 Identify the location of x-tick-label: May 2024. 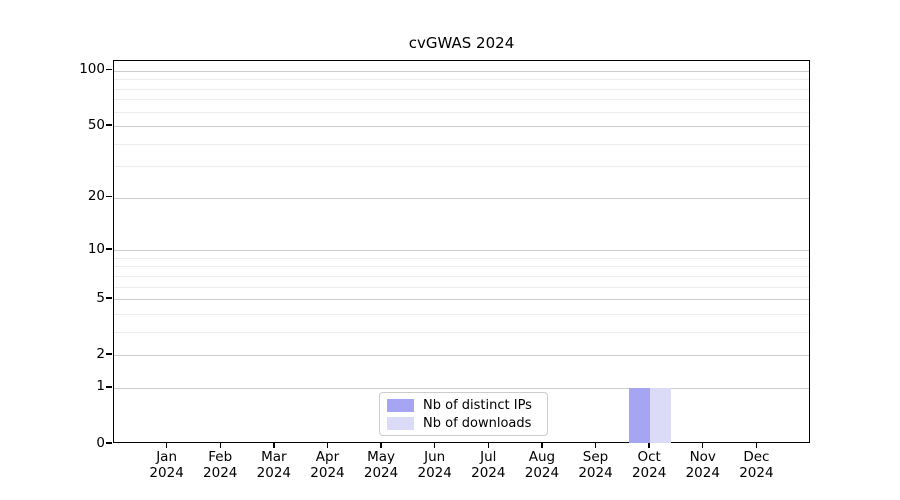
(381, 465).